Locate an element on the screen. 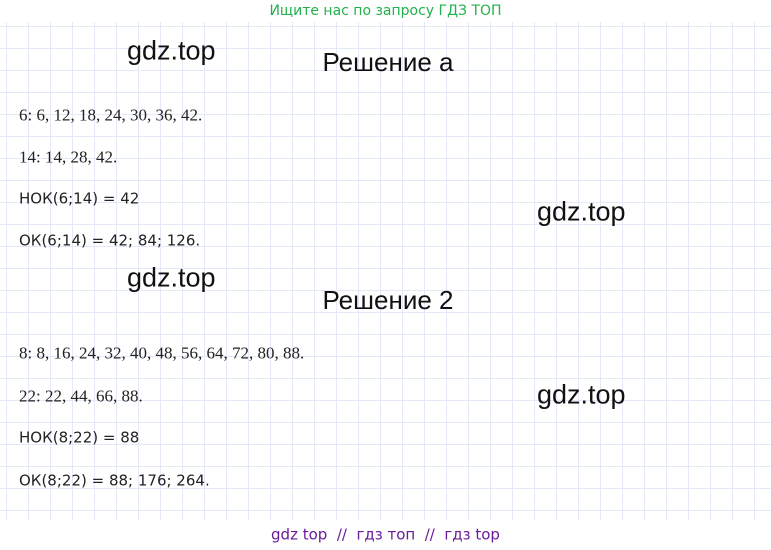 Image resolution: width=771 pixels, height=550 pixels. section-title: Решение а is located at coordinates (388, 62).